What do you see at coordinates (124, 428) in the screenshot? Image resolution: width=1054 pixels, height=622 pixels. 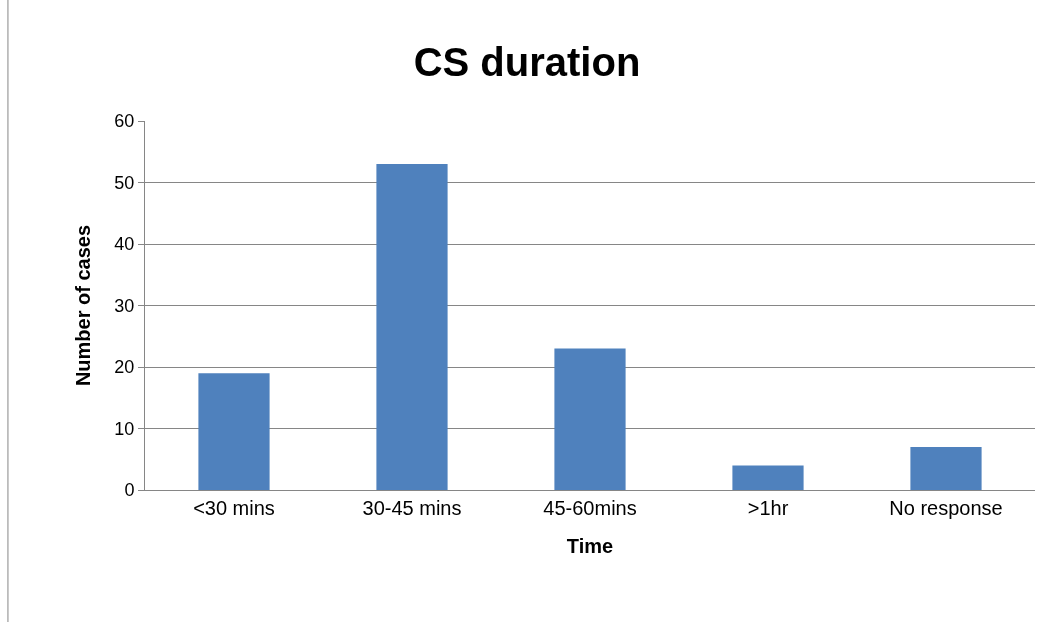 I see `y-tick-label: 10` at bounding box center [124, 428].